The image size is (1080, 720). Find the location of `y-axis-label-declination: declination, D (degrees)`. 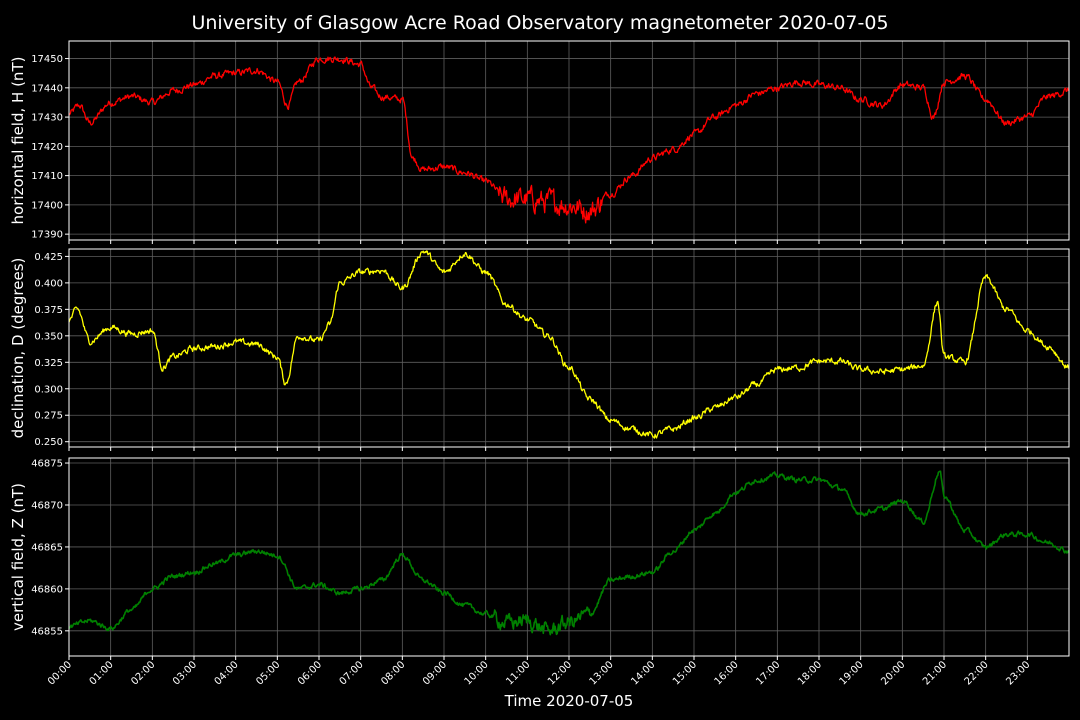

y-axis-label-declination: declination, D (degrees) is located at coordinates (18, 348).